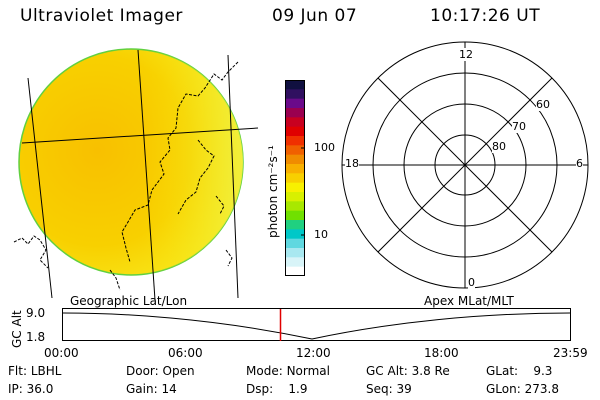  I want to click on geographic-label: Geographic Lat/Lon, so click(129, 301).